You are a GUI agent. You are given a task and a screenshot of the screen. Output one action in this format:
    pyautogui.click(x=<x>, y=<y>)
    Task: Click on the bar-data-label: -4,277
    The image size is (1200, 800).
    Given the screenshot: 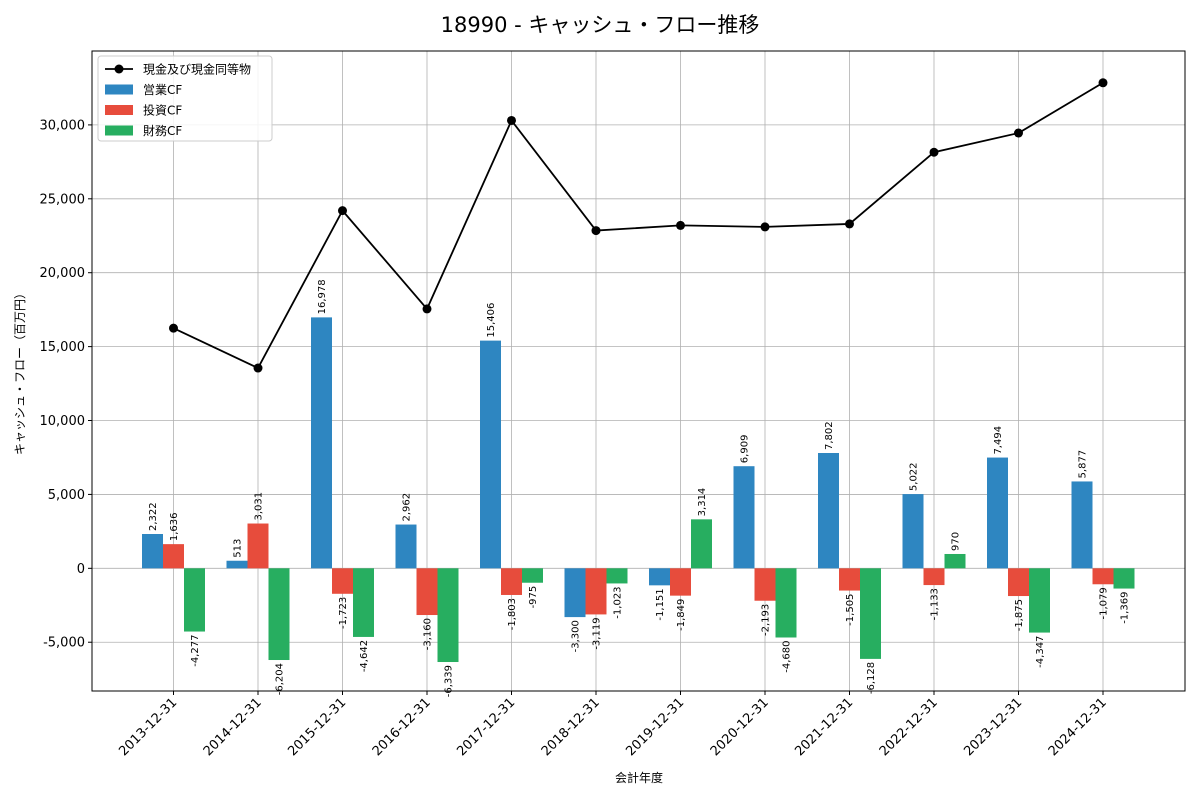 What is the action you would take?
    pyautogui.click(x=195, y=651)
    